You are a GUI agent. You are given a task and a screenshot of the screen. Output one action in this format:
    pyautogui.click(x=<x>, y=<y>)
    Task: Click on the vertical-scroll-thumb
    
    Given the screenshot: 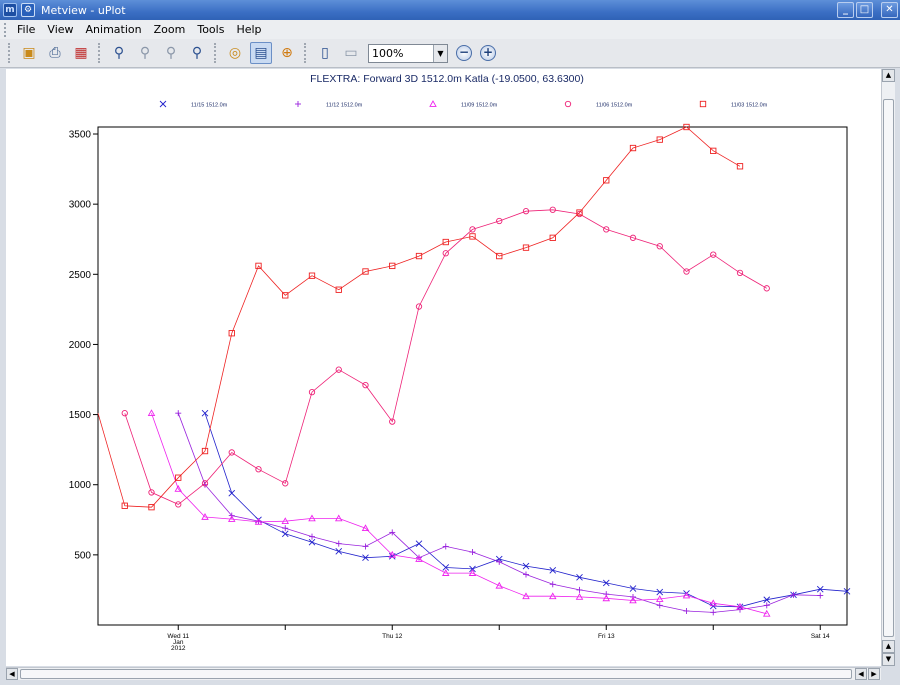 What is the action you would take?
    pyautogui.click(x=888, y=368)
    